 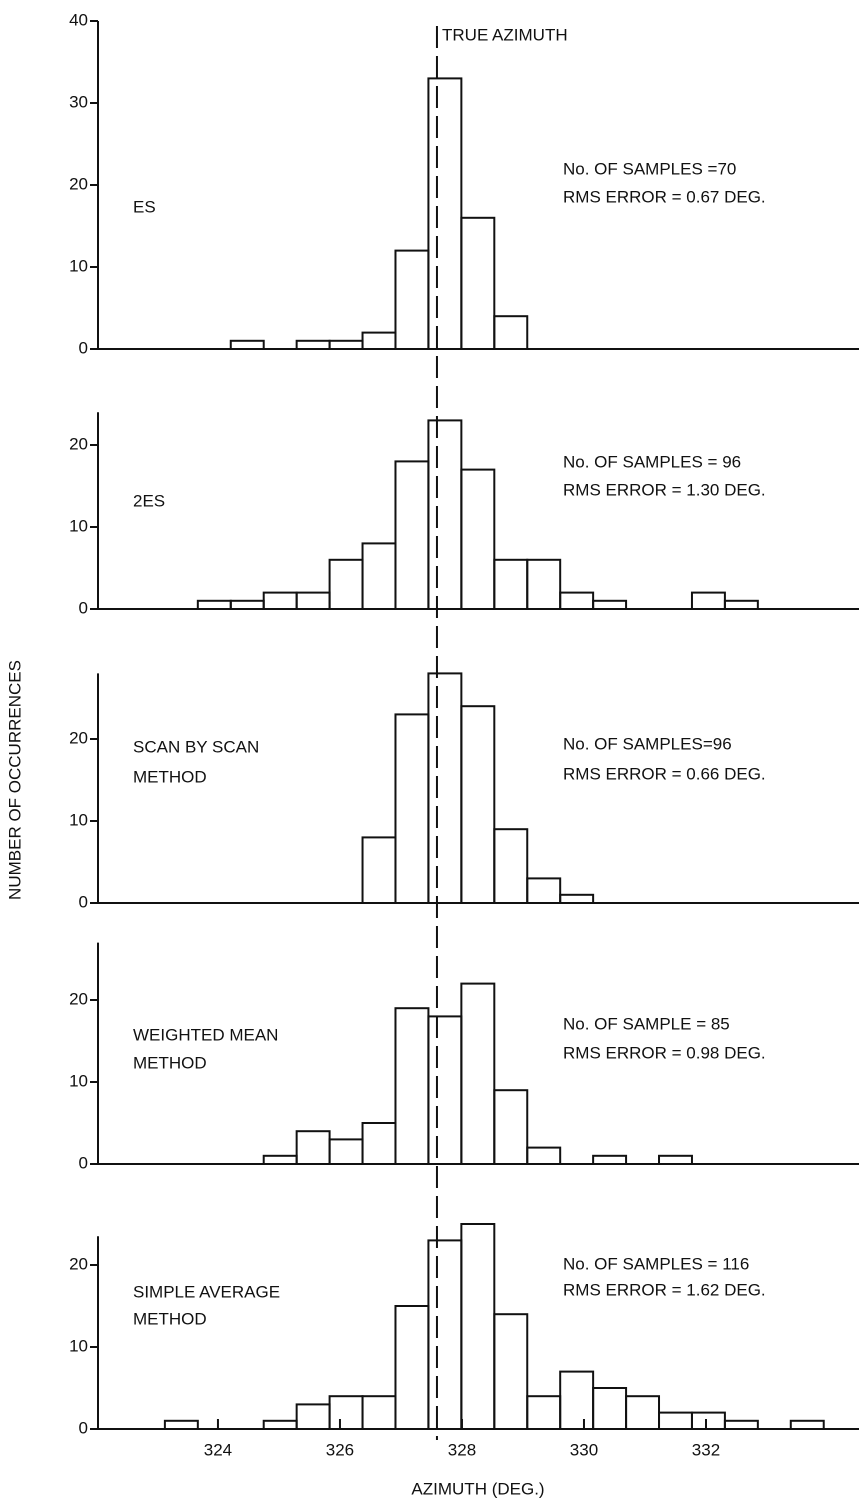 I want to click on panel-note: RMS ERROR = 0.67 DEG., so click(x=664, y=196).